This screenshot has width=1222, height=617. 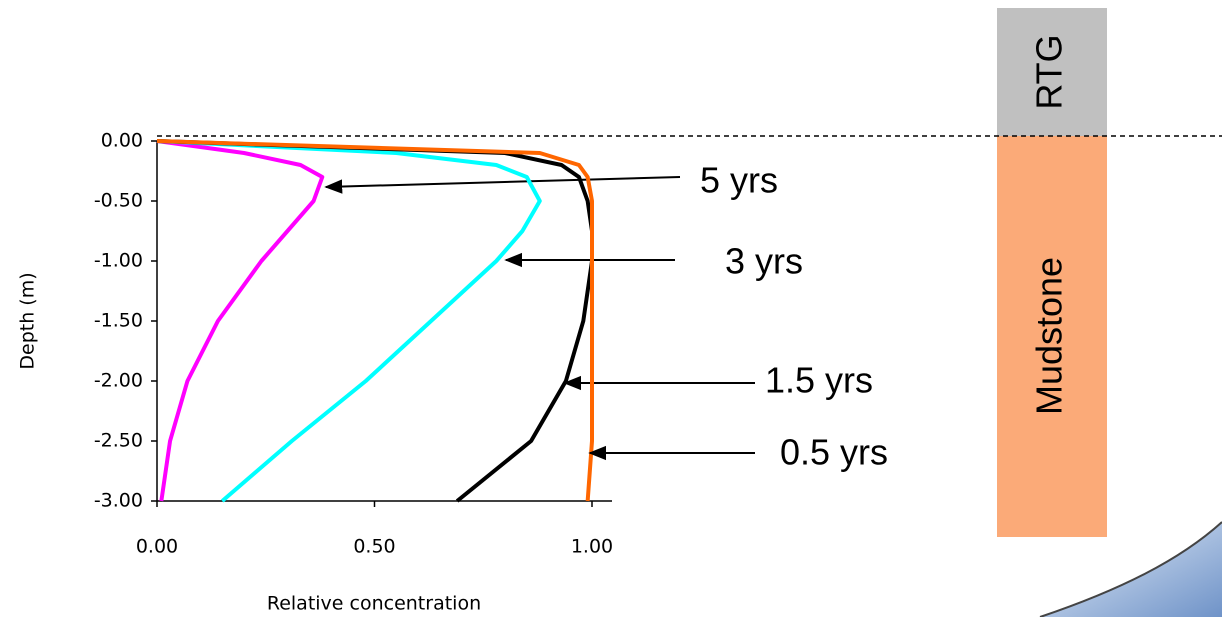 I want to click on annotation-arrow, so click(x=502, y=185).